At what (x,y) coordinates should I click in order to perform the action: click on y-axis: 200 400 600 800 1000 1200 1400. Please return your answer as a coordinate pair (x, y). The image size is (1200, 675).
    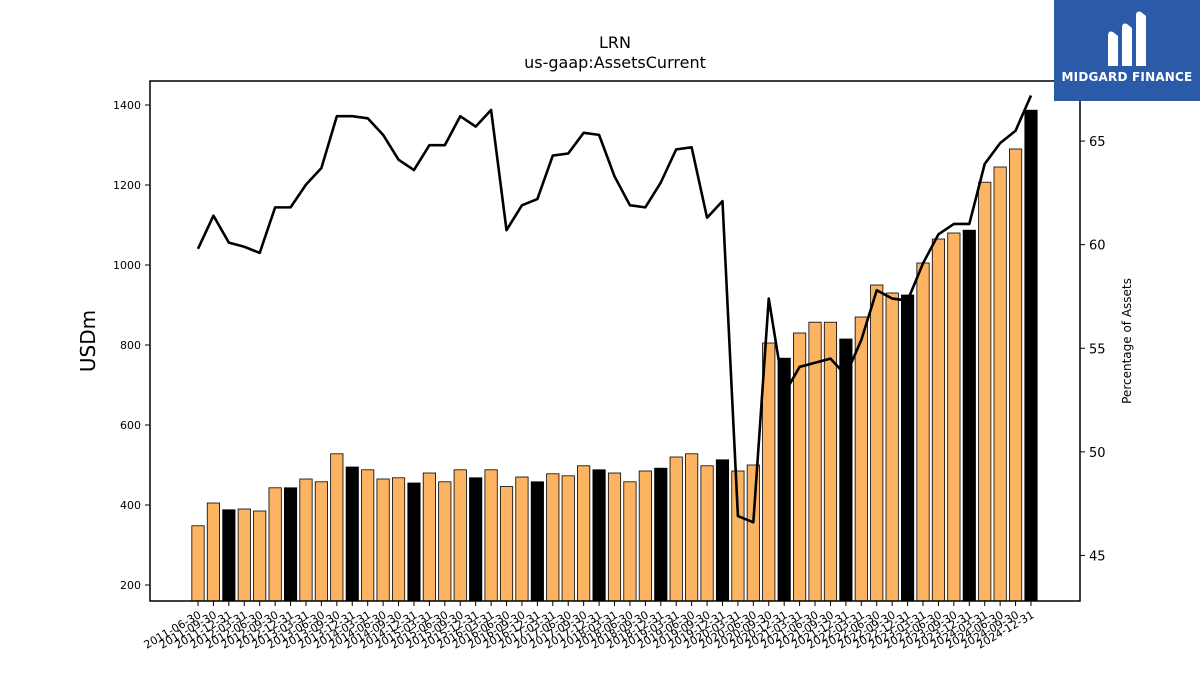
    Looking at the image, I should click on (131, 345).